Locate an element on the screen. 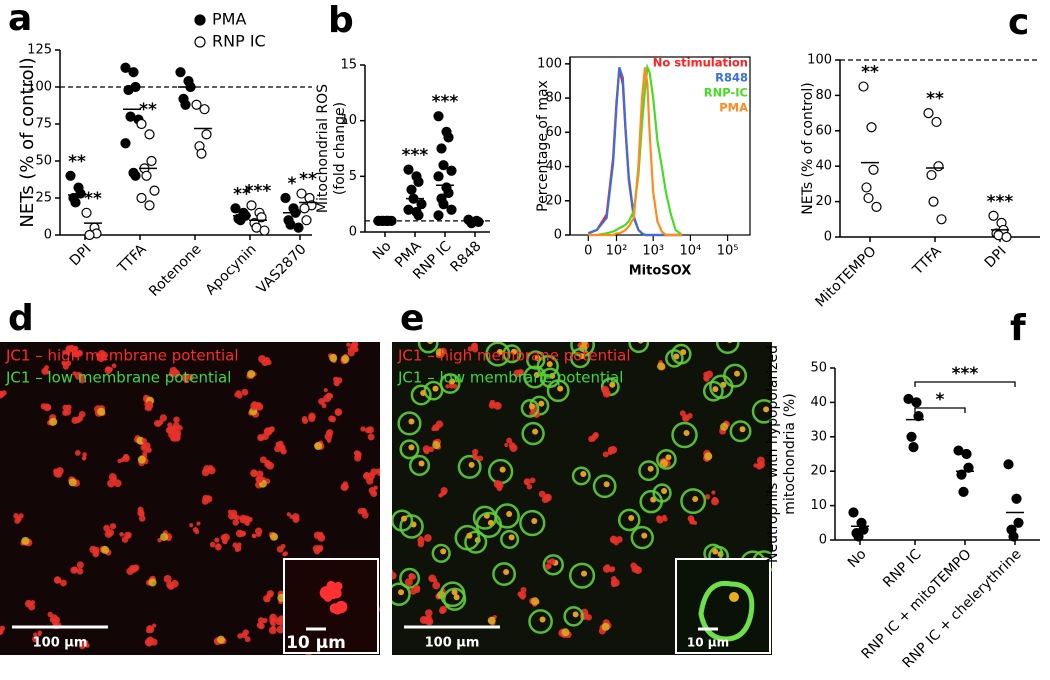 The image size is (1050, 680). y-tick-label: 125 is located at coordinates (39, 50).